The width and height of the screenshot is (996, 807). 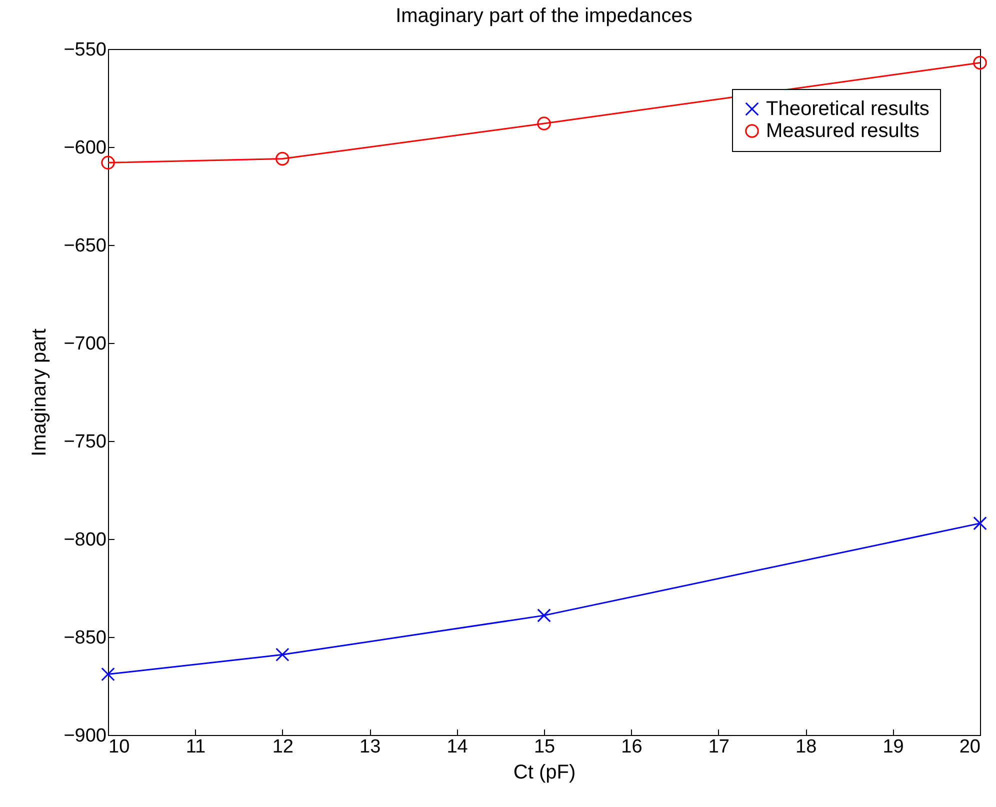 What do you see at coordinates (893, 747) in the screenshot?
I see `x-tick-label: 19` at bounding box center [893, 747].